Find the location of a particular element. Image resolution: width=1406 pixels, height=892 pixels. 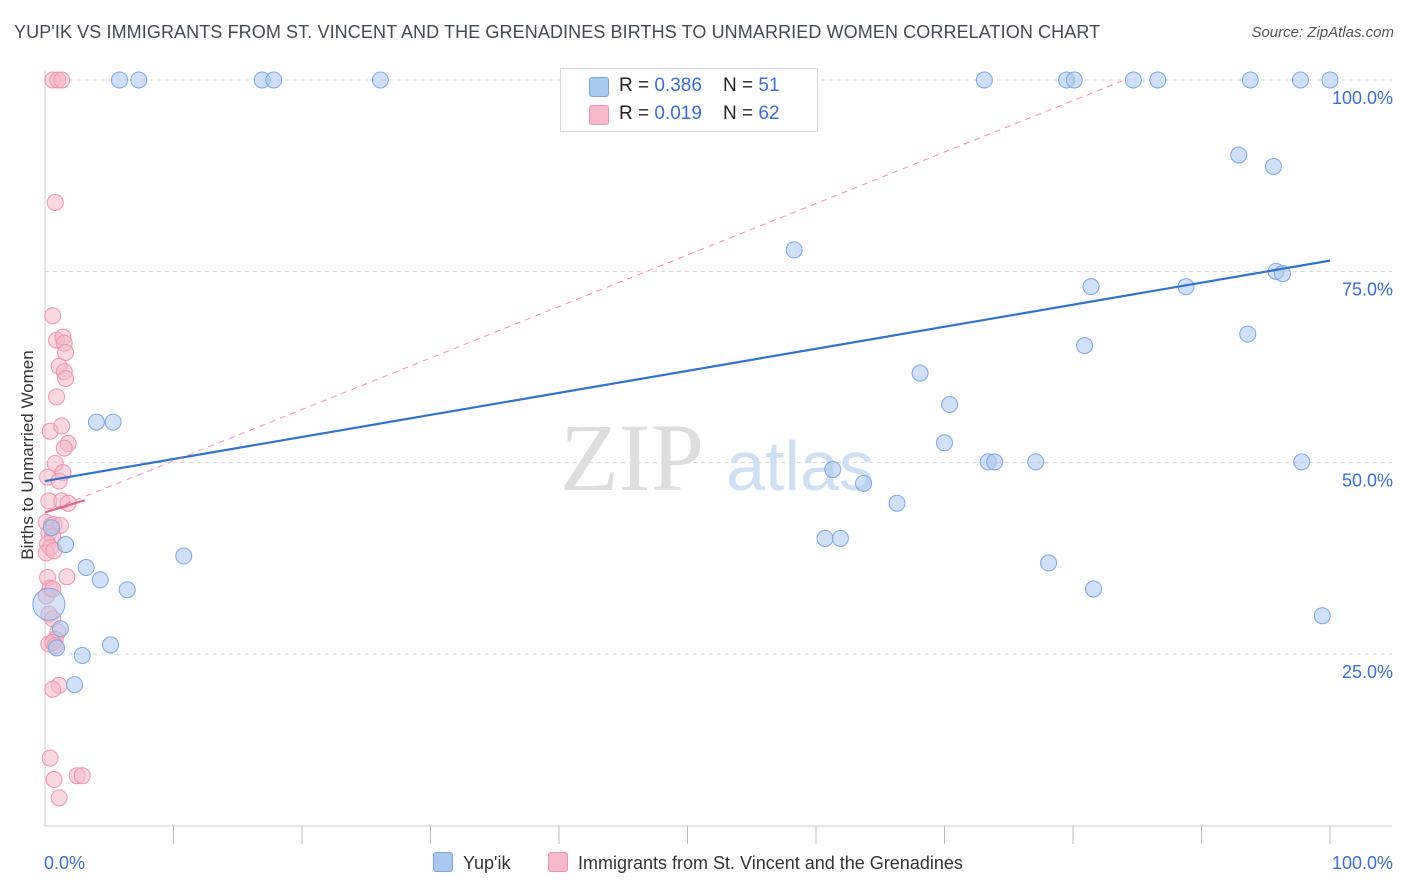

x-tick-label-1: 100.0% is located at coordinates (1362, 863).